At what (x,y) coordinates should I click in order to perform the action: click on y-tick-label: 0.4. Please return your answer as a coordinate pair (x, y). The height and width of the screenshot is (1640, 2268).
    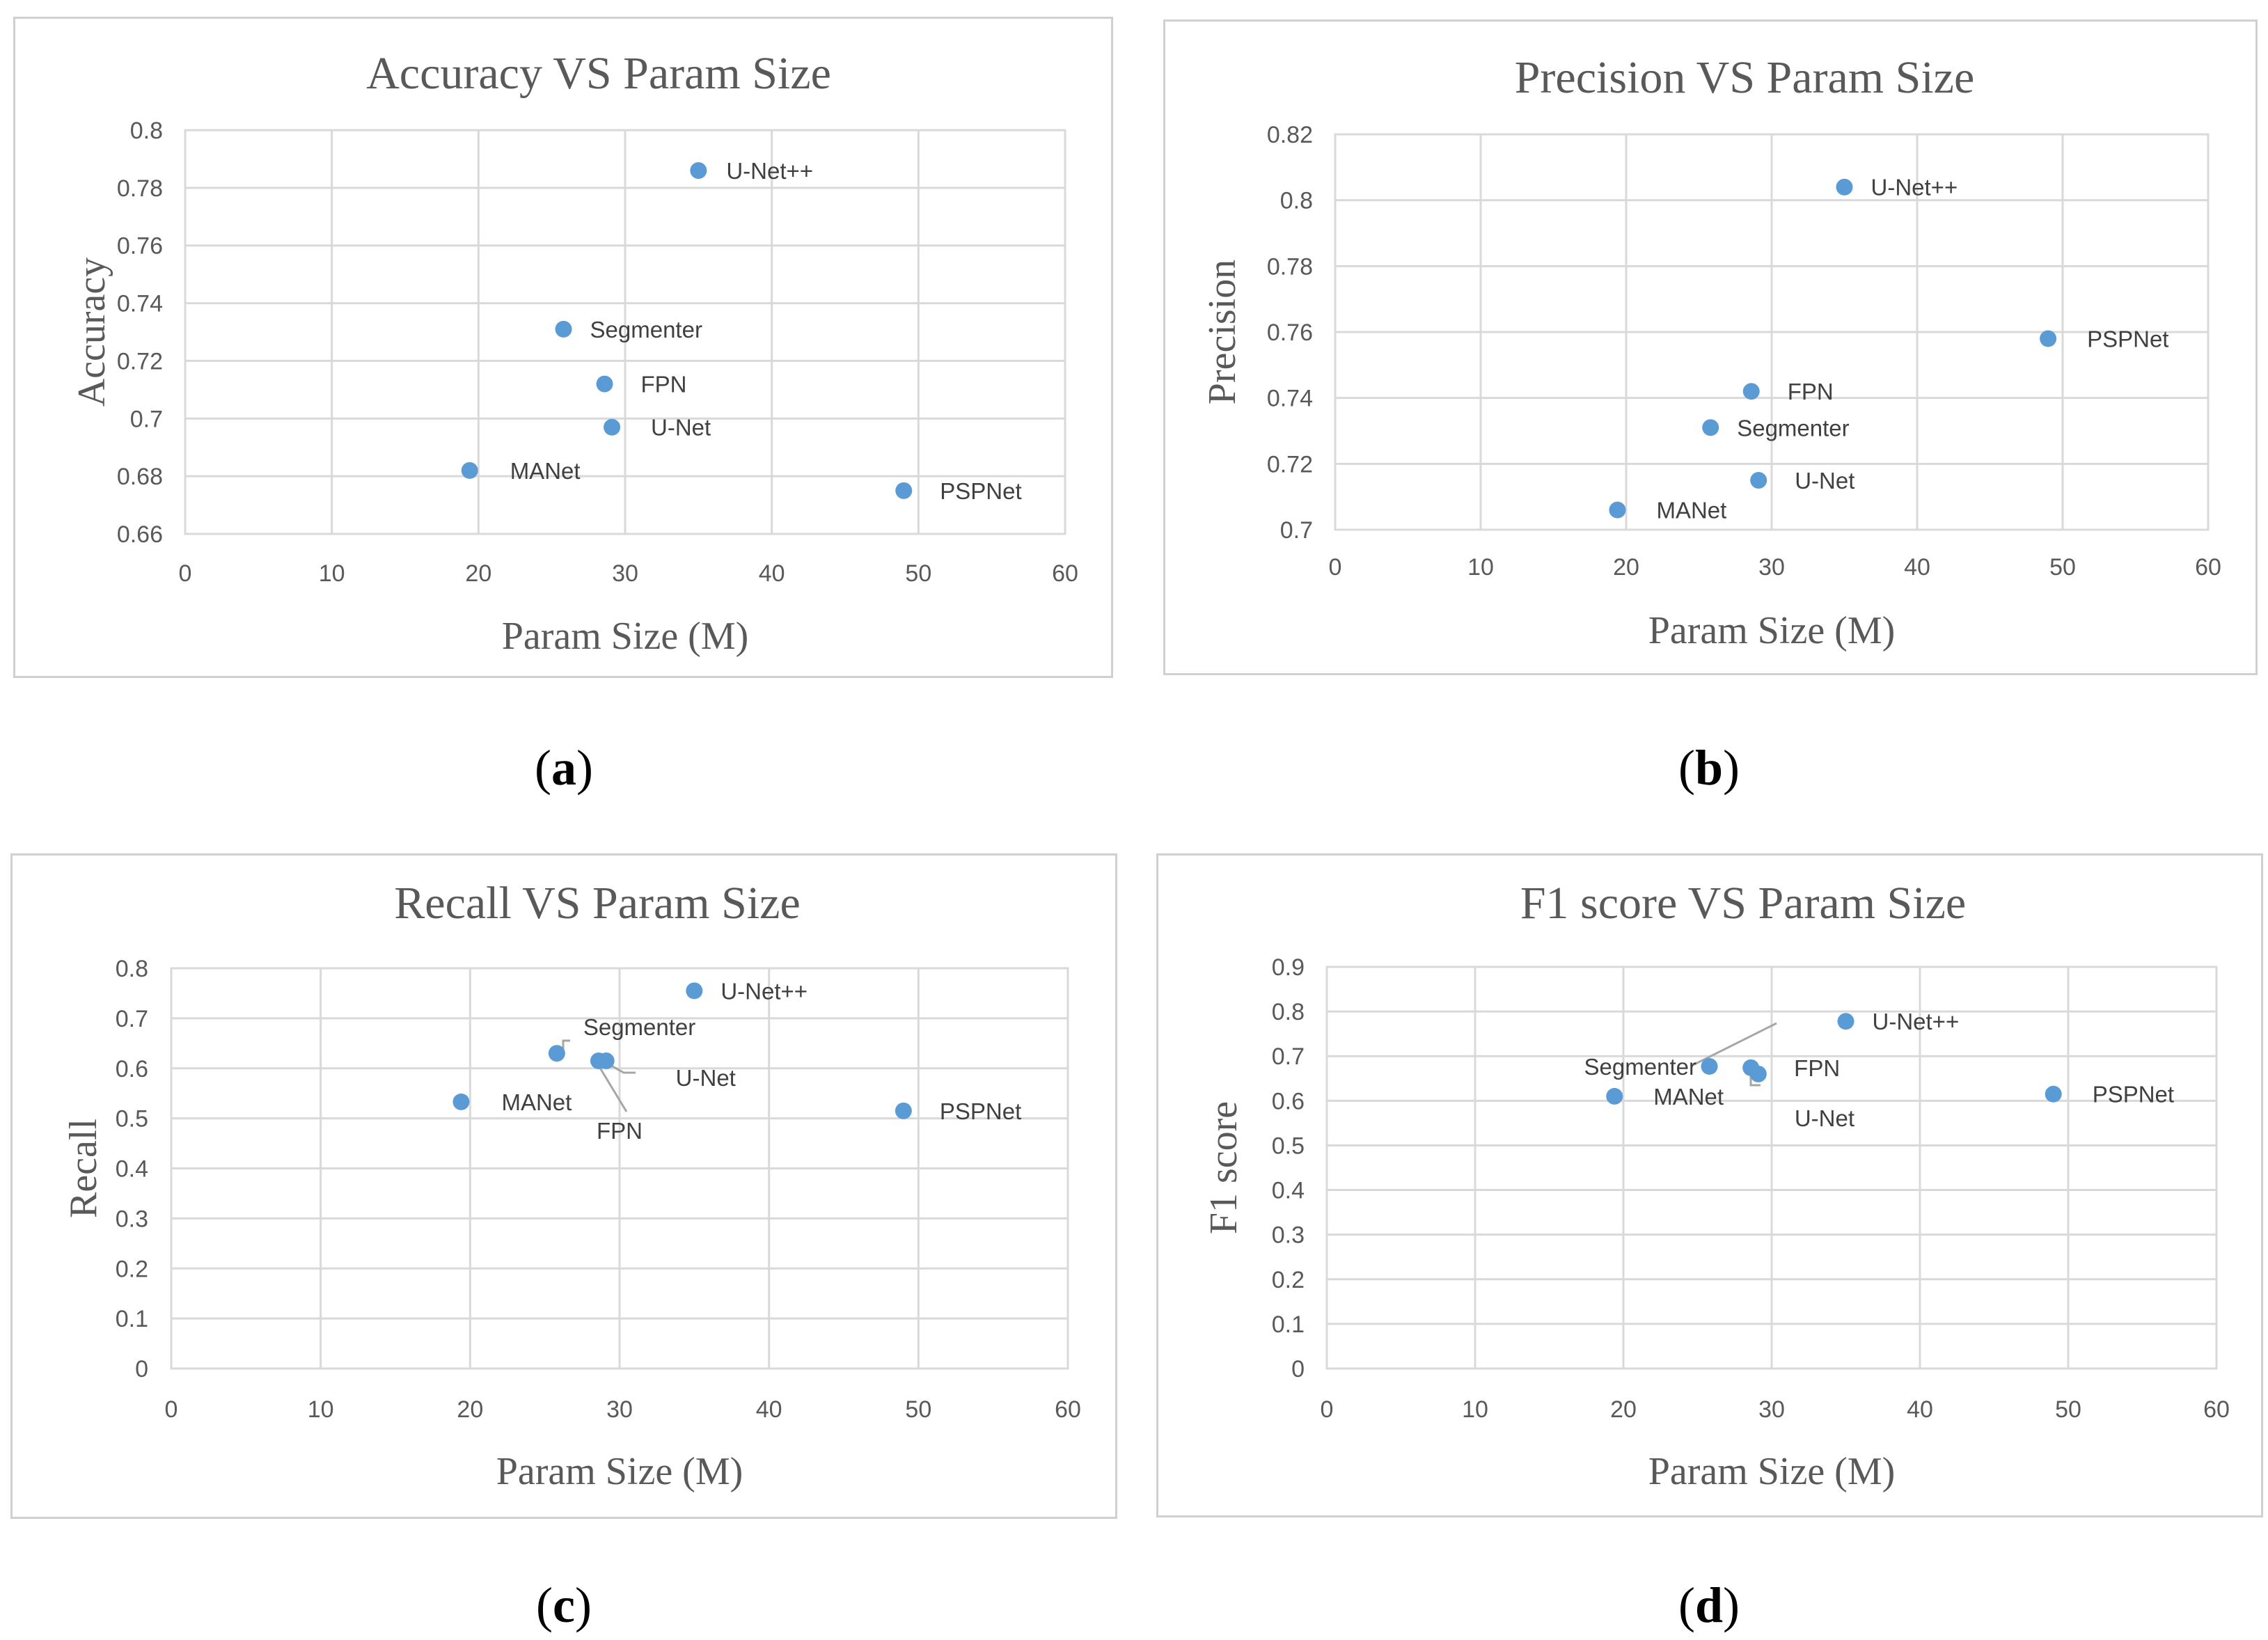
    Looking at the image, I should click on (132, 1169).